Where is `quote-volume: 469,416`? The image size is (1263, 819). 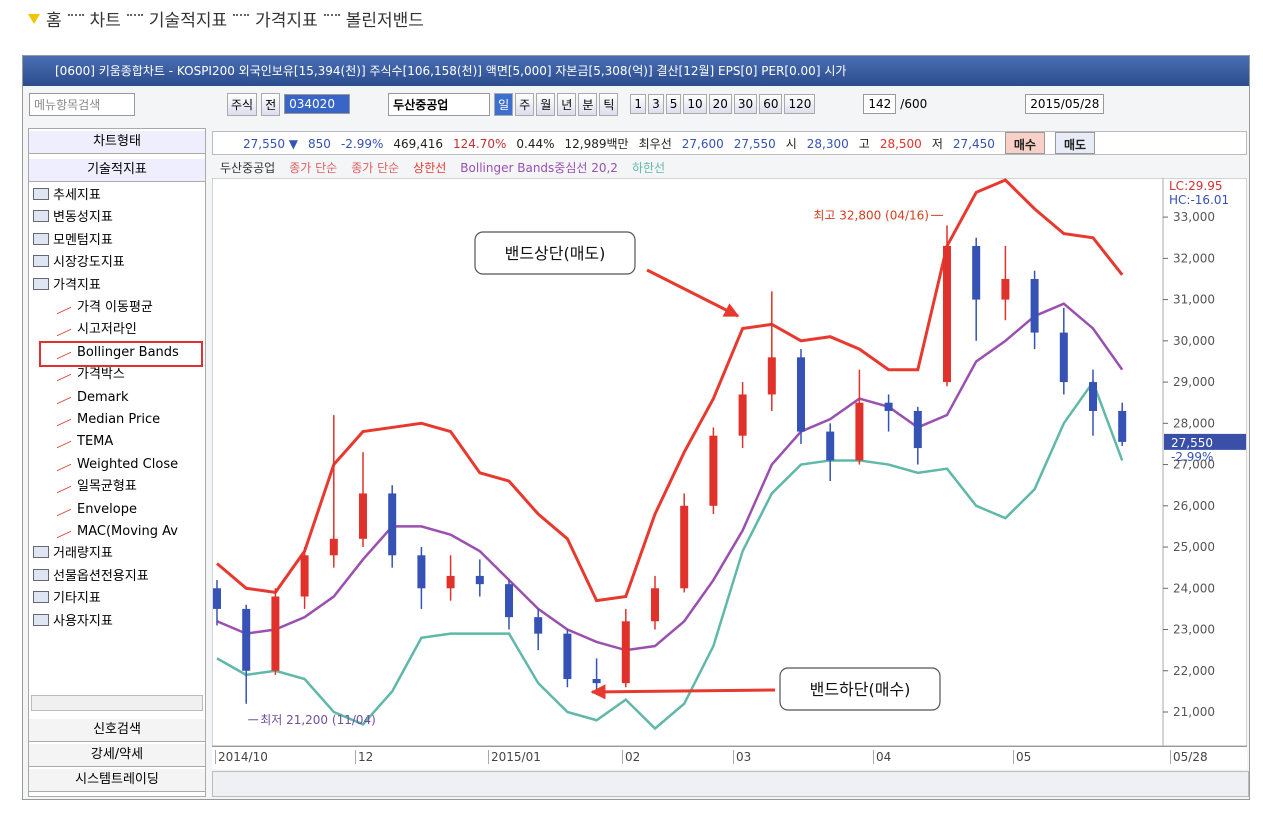 quote-volume: 469,416 is located at coordinates (418, 144).